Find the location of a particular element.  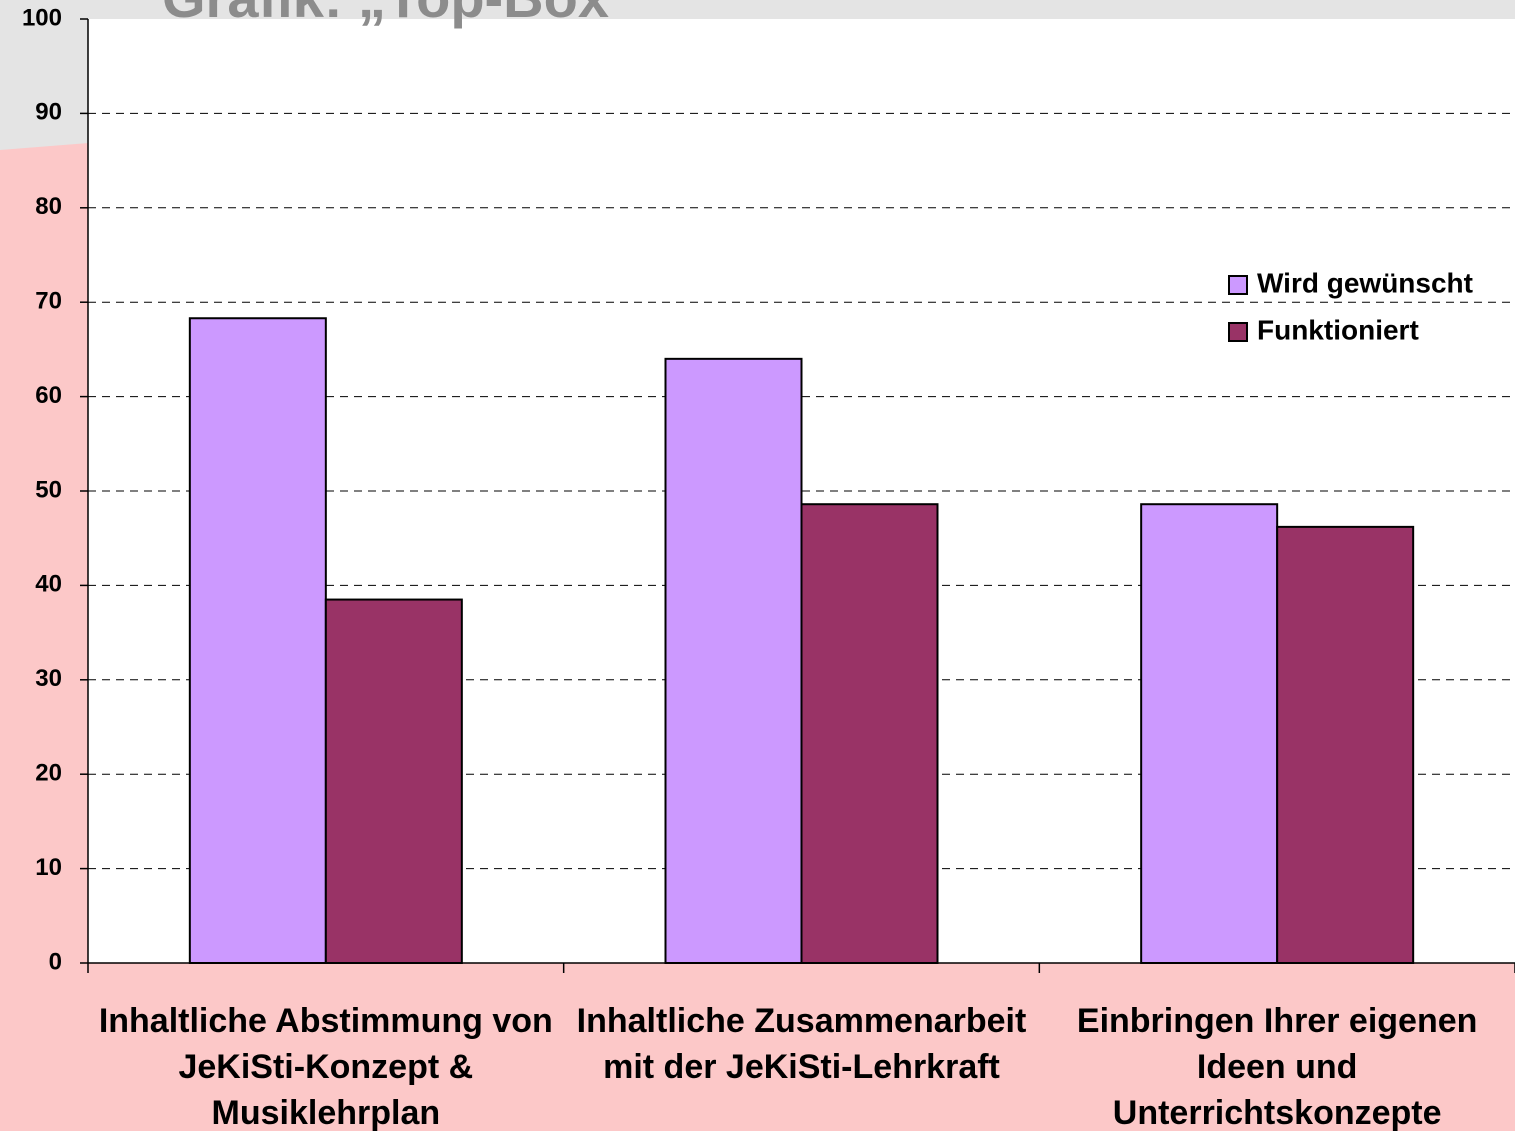

y-tick-label: 80 is located at coordinates (48, 206).